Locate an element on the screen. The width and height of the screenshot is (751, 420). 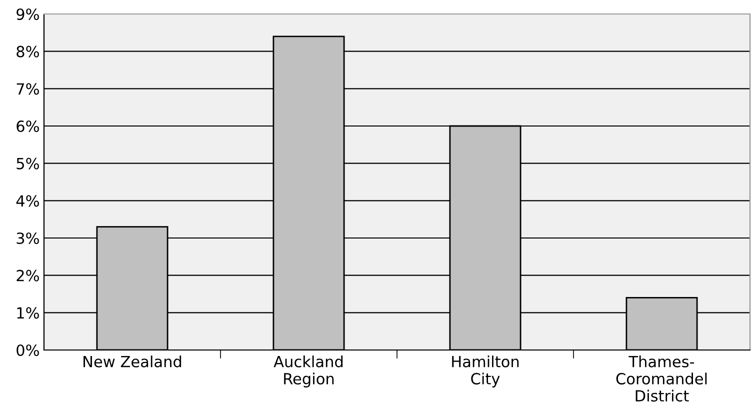
y-tick-label: 2% is located at coordinates (27, 276).